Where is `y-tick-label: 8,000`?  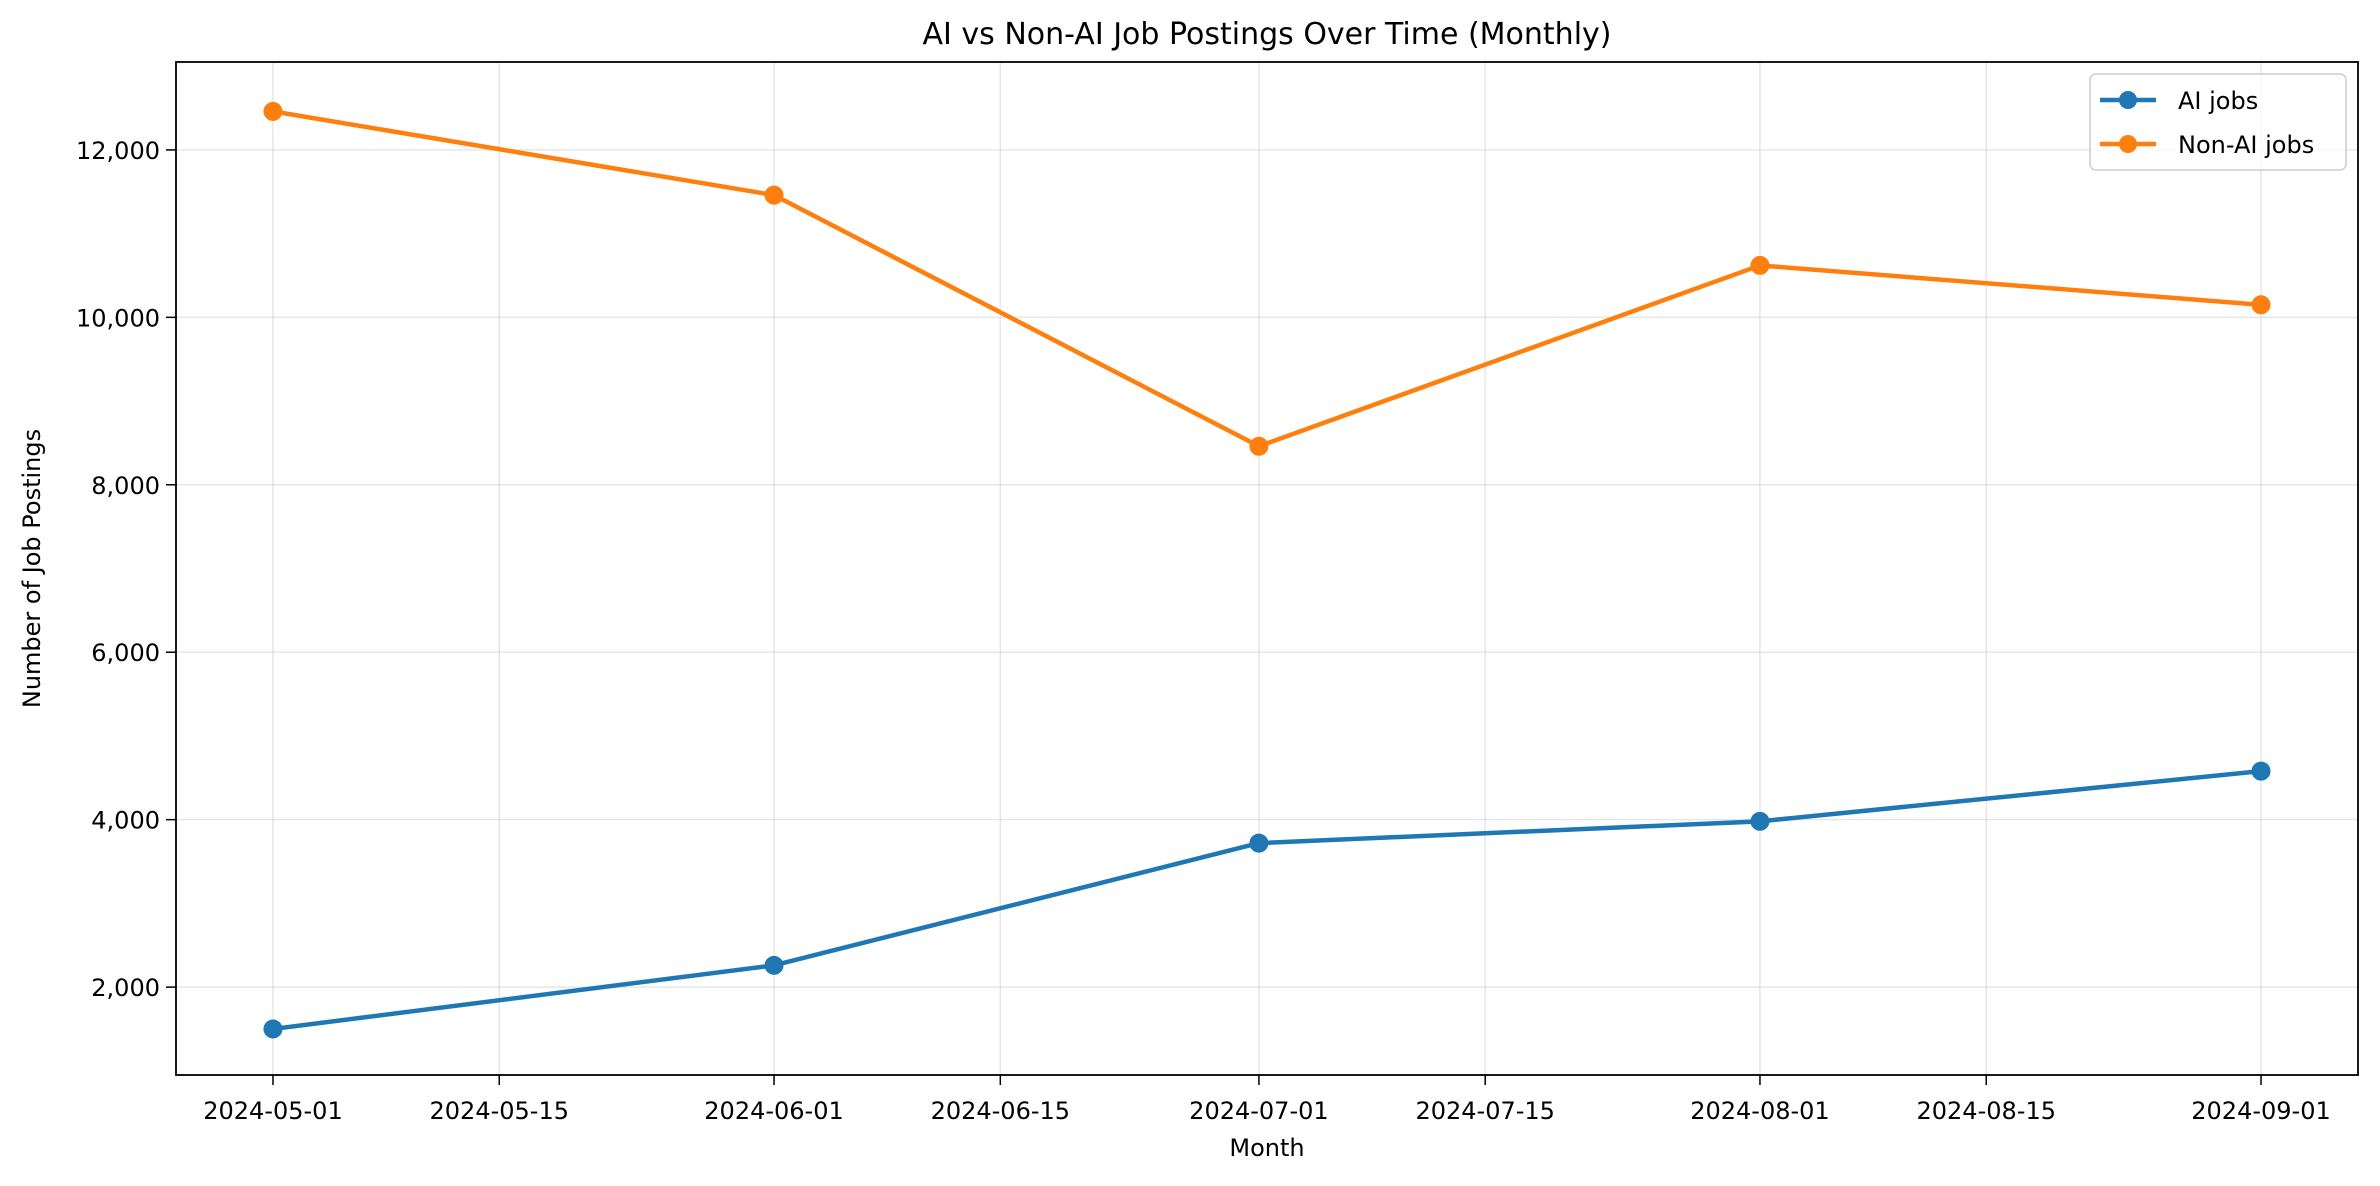
y-tick-label: 8,000 is located at coordinates (125, 486).